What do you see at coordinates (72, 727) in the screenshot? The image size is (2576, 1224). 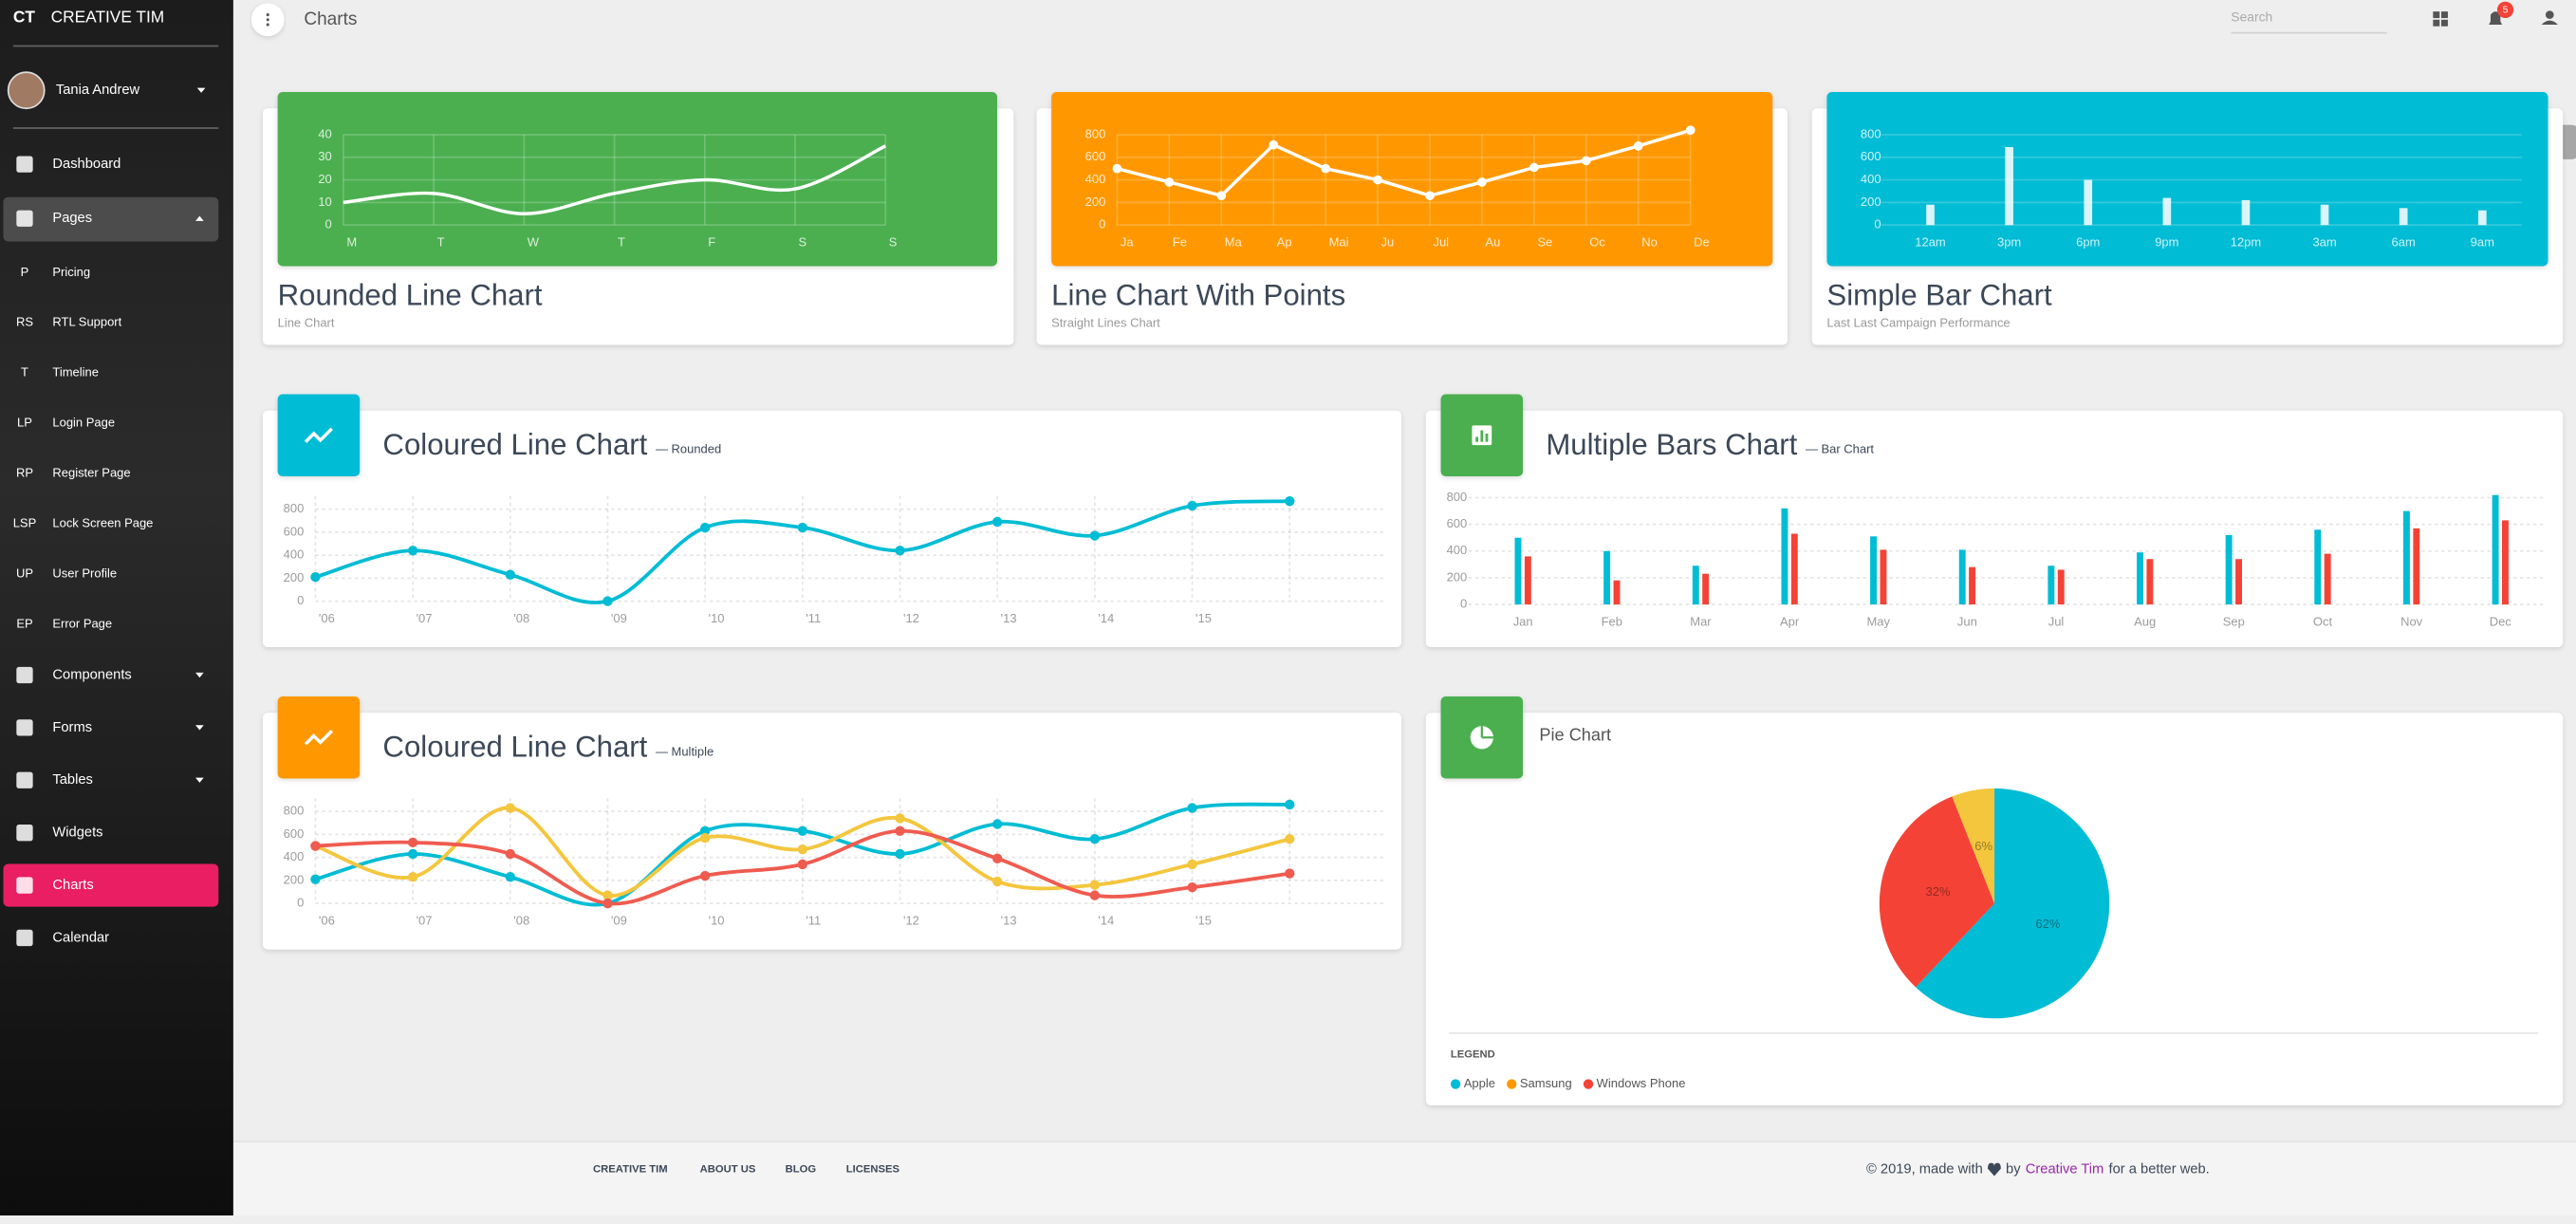 I see `nav-item: Forms` at bounding box center [72, 727].